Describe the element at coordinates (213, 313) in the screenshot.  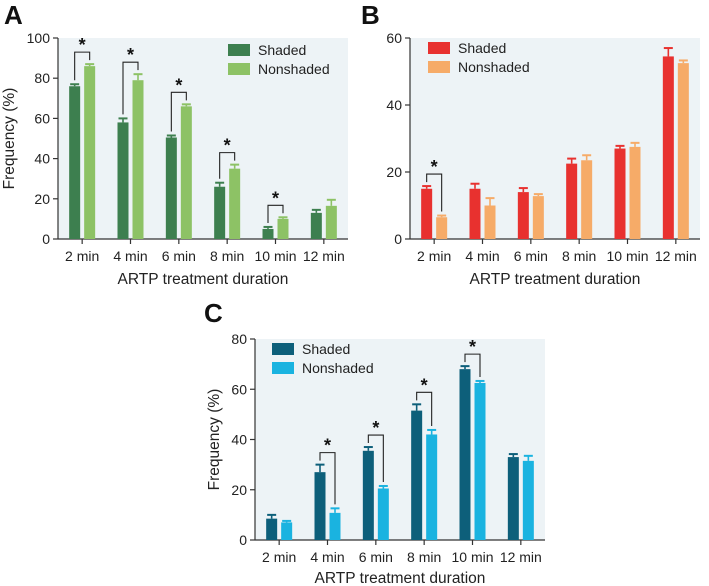
I see `panel-letter: C` at that location.